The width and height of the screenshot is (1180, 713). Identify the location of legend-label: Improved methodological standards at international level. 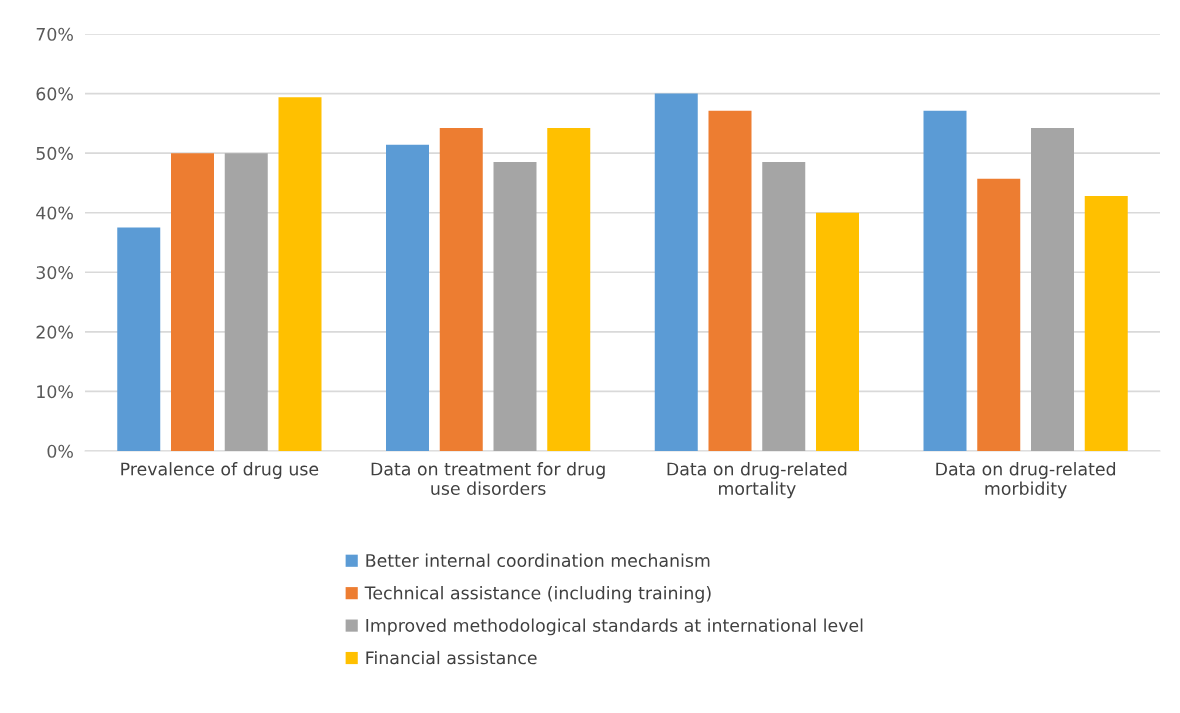
(614, 627).